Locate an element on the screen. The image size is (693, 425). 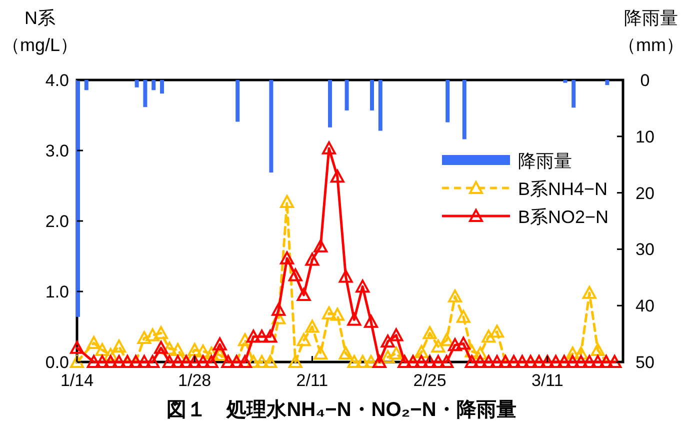
y-axis-title: N系（mg/L） is located at coordinates (40, 31).